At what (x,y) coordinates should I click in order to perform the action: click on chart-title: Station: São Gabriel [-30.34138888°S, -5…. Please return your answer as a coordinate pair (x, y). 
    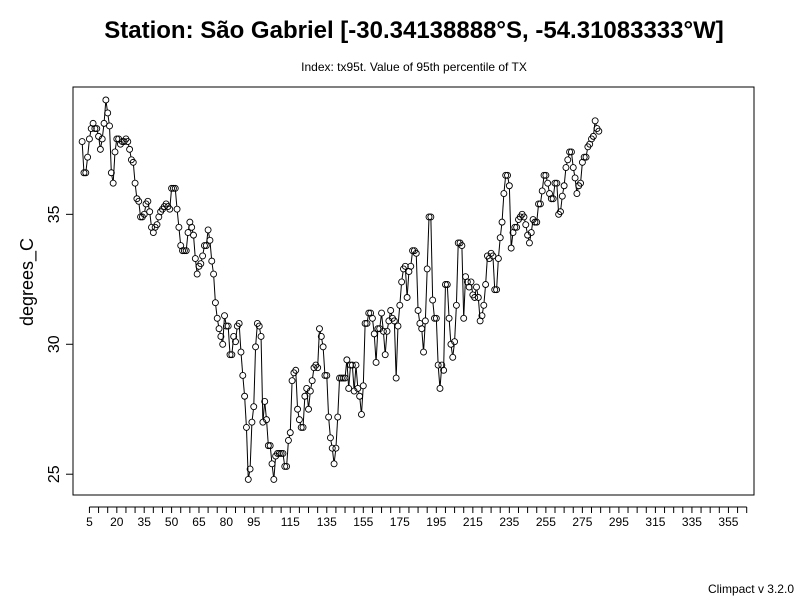
    Looking at the image, I should click on (414, 30).